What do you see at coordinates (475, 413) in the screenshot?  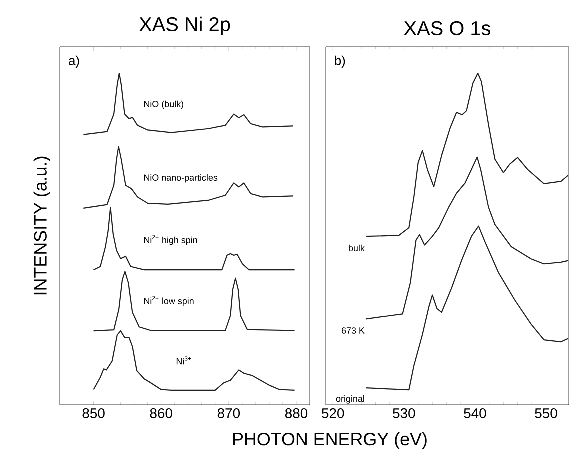 I see `x-tick-label: 540` at bounding box center [475, 413].